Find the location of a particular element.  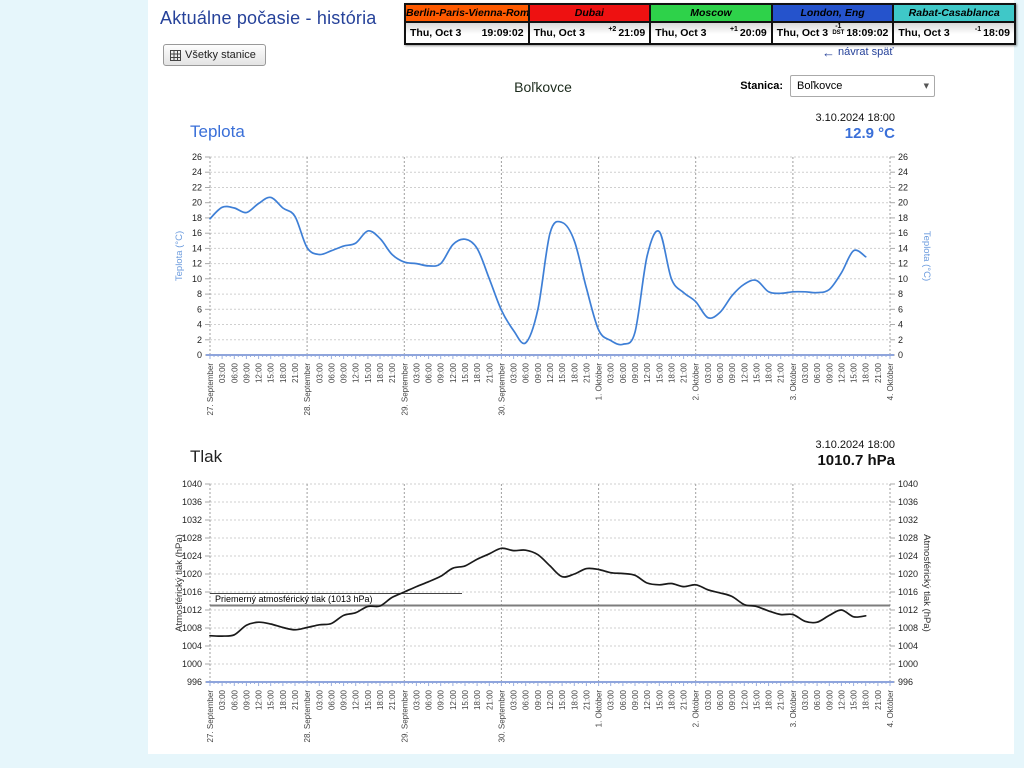

temperature-chart-header: 3.10.2024 18:00 12.9 °C is located at coordinates (855, 127).